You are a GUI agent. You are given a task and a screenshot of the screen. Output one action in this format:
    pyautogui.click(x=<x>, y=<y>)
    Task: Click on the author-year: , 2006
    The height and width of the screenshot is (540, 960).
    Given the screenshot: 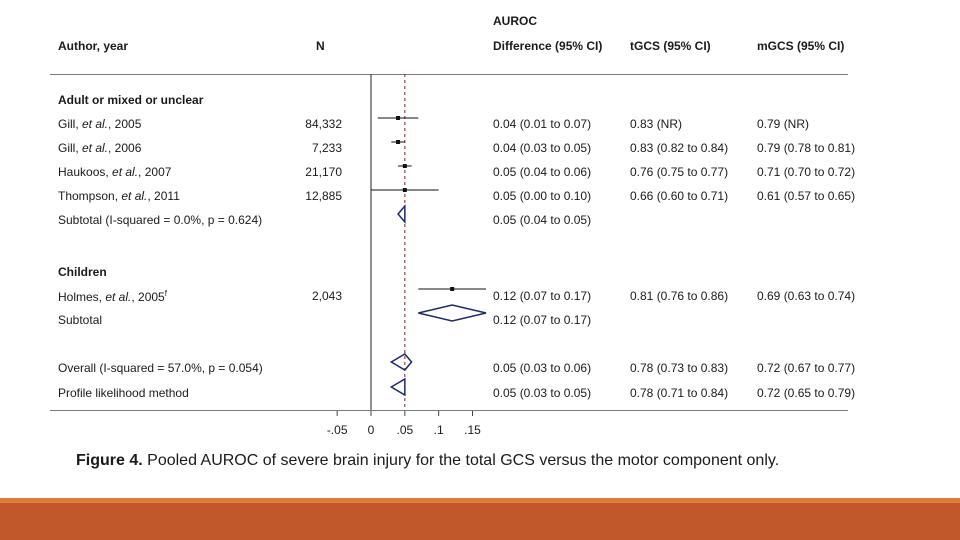 What is the action you would take?
    pyautogui.click(x=125, y=148)
    